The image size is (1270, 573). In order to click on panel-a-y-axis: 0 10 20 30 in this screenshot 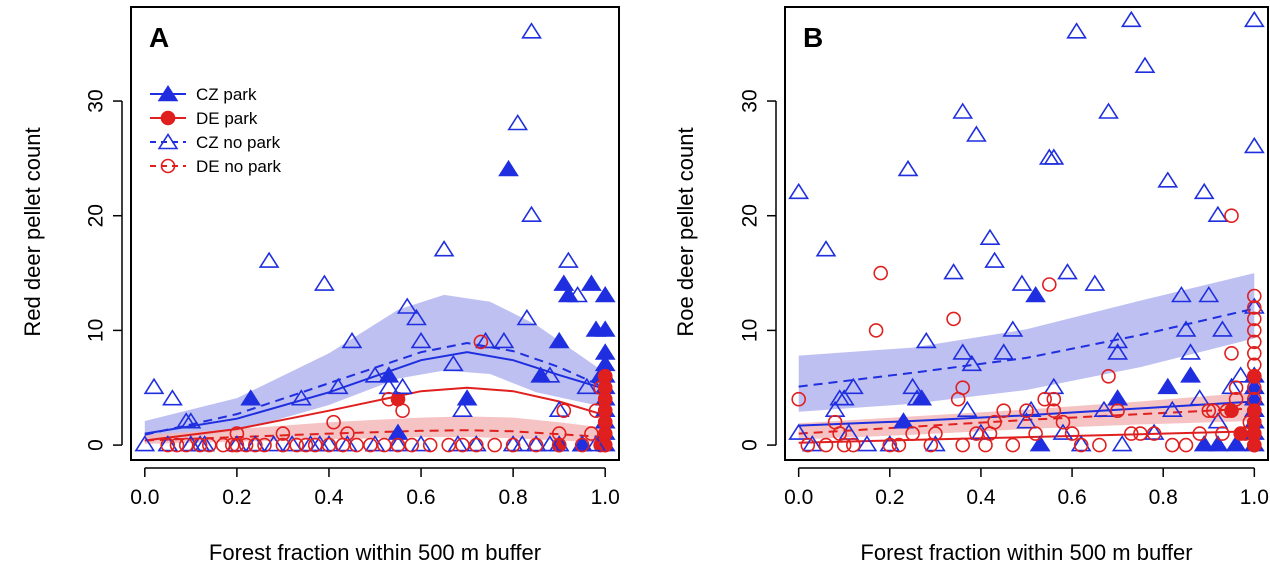, I will do `click(104, 270)`.